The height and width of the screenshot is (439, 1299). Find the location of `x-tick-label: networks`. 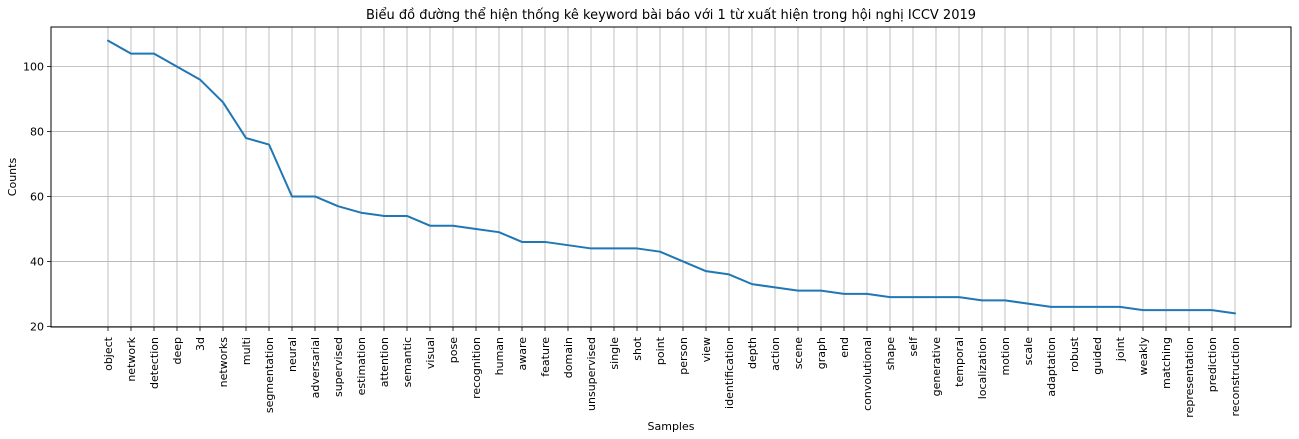

x-tick-label: networks is located at coordinates (223, 362).